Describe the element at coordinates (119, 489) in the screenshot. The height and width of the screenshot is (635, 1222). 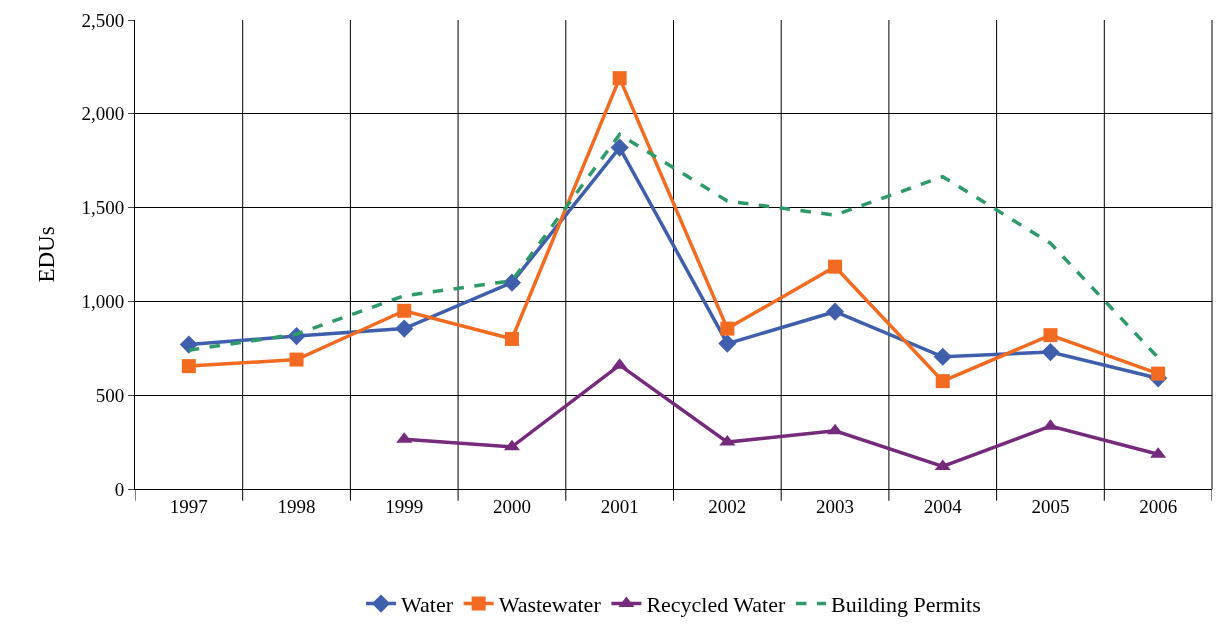
I see `y-tick-label: 0` at that location.